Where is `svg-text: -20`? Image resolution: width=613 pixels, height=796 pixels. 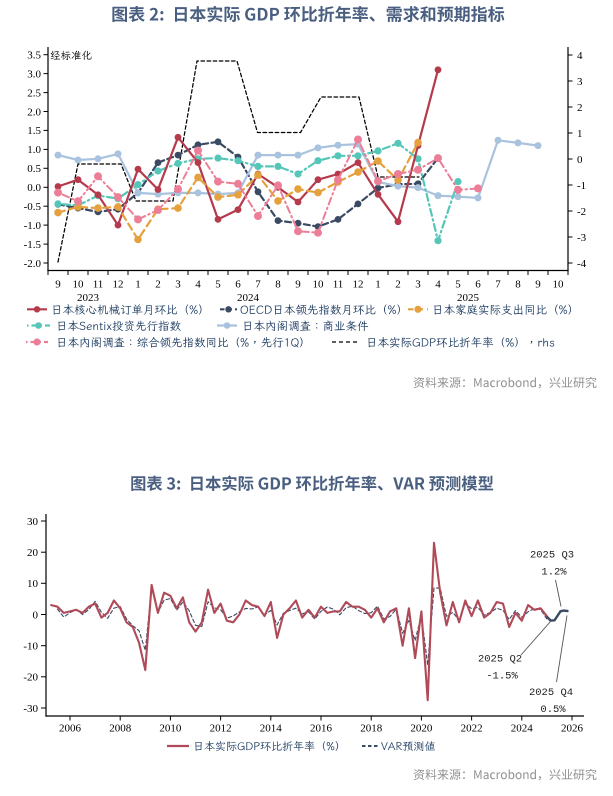
svg-text: -20 is located at coordinates (30, 678).